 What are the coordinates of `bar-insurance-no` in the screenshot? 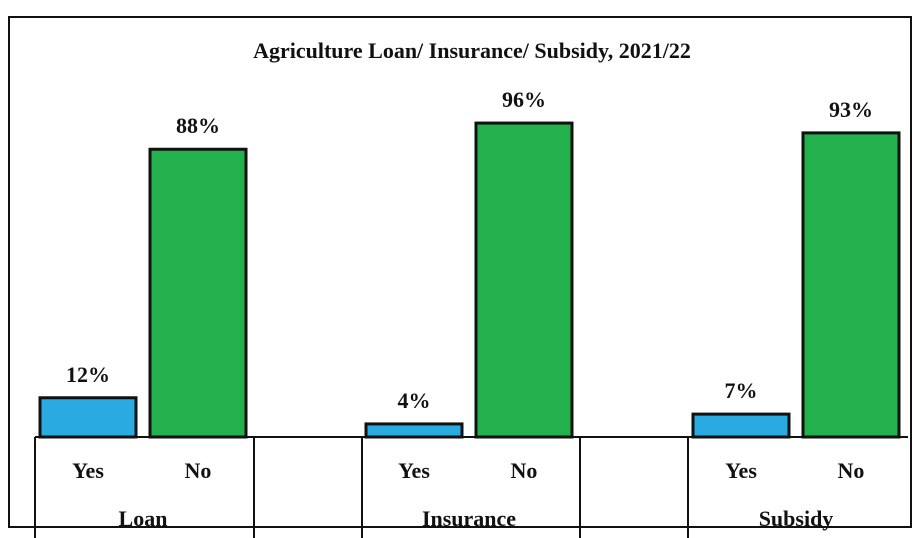 It's located at (524, 280).